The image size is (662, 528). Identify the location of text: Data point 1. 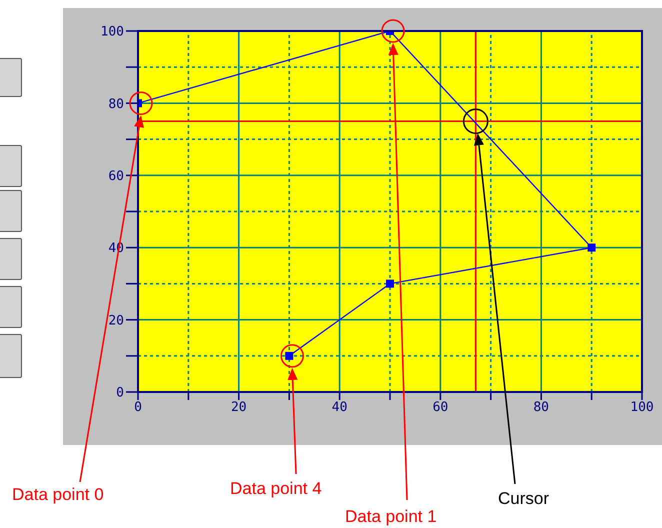
(391, 516).